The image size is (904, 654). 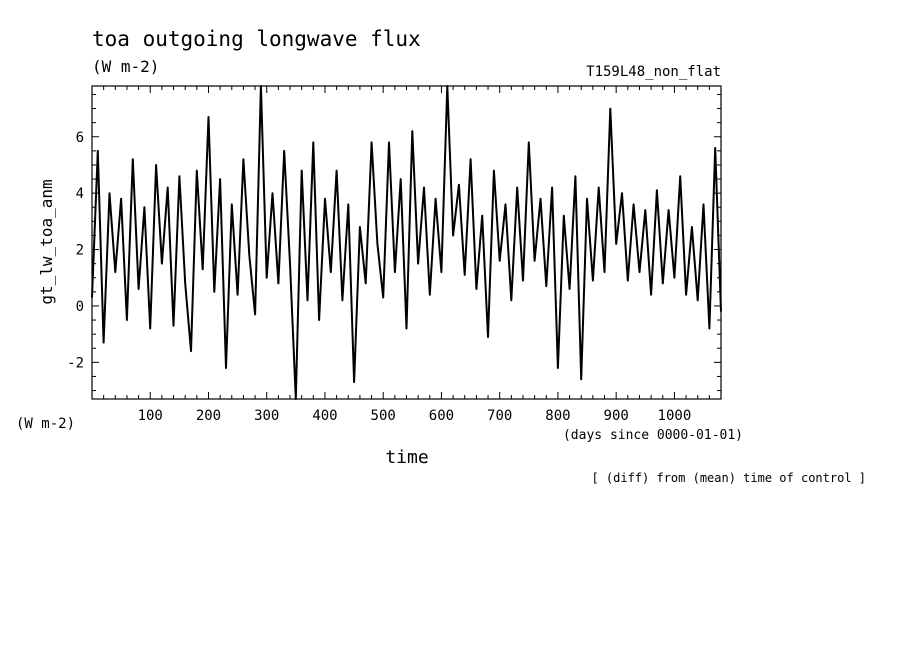 I want to click on x-tick-label: 900, so click(x=616, y=416).